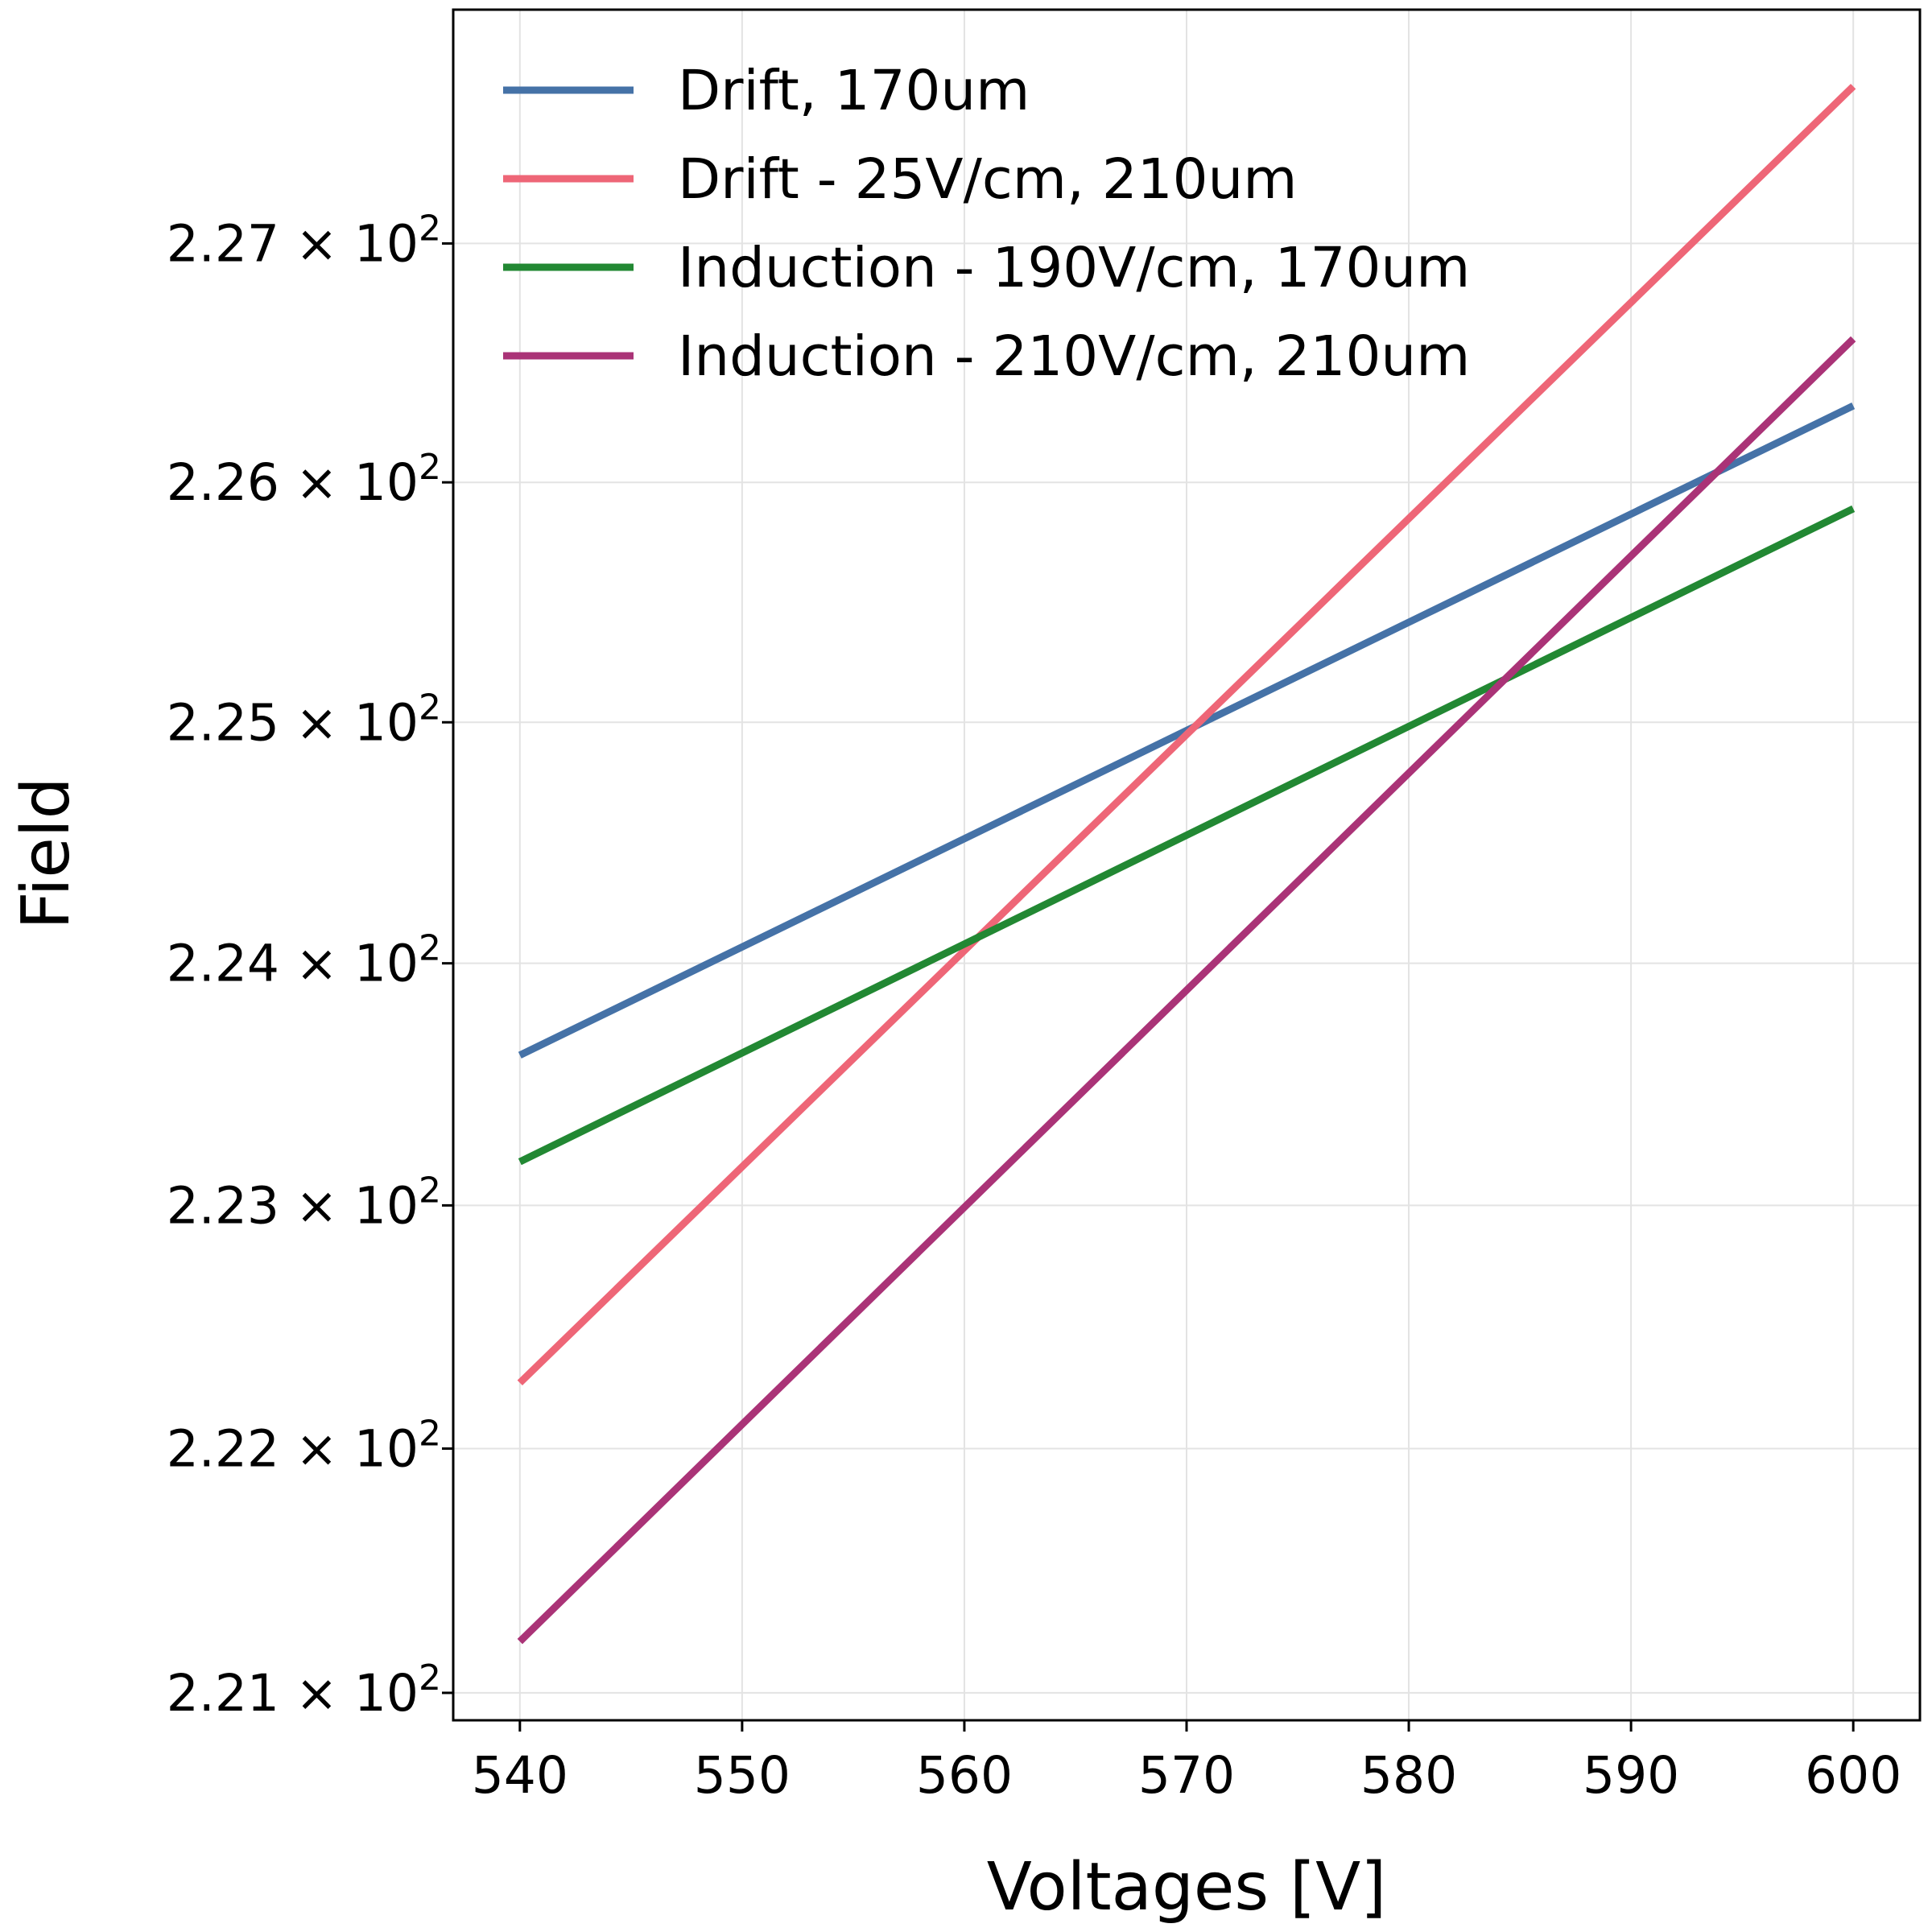 This screenshot has height=1932, width=1932. I want to click on legend-label: Induction - 210V/cm, 210um, so click(1074, 356).